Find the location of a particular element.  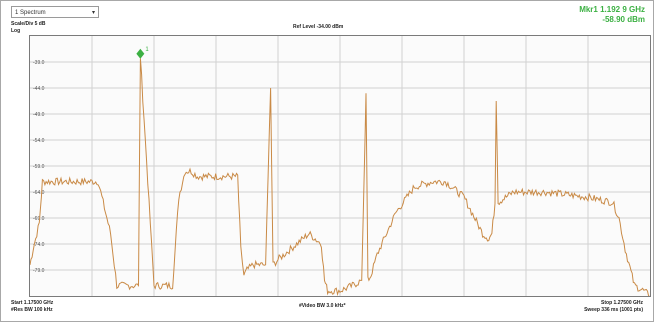

marker-1: 1 is located at coordinates (142, 53).